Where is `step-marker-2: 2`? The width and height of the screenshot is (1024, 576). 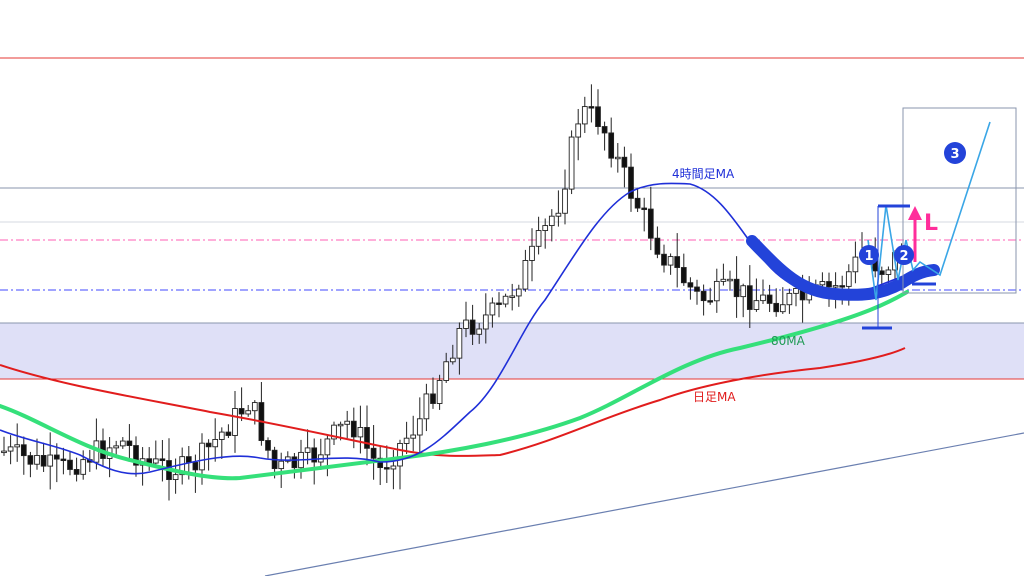
step-marker-2: 2 is located at coordinates (904, 255).